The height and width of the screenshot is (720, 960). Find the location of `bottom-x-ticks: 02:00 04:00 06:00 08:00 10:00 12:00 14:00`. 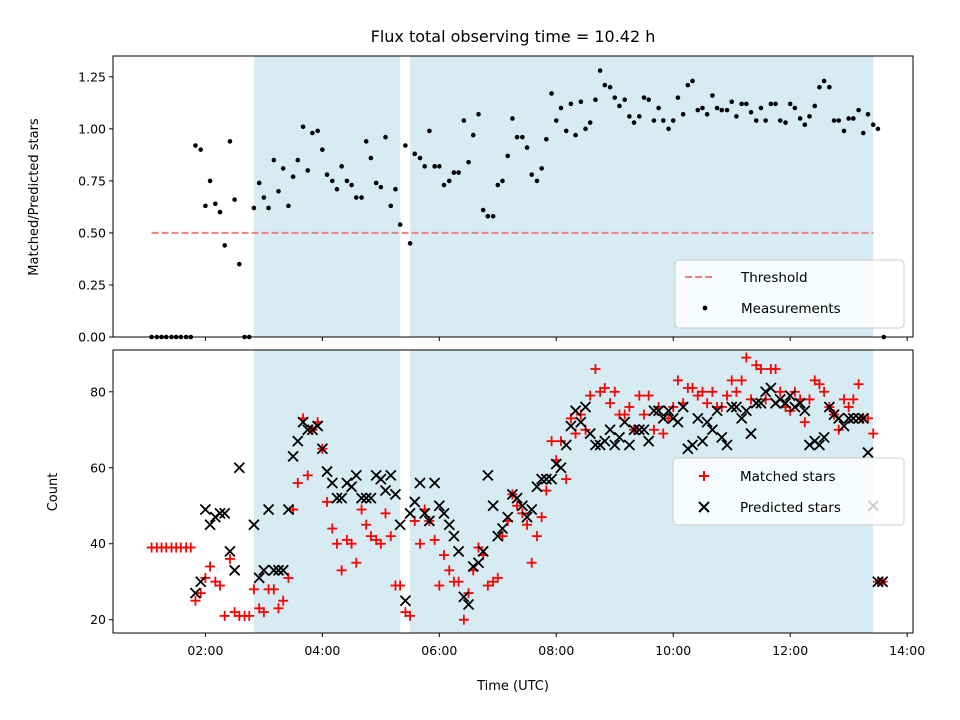

bottom-x-ticks: 02:00 04:00 06:00 08:00 10:00 12:00 14:00 is located at coordinates (556, 645).